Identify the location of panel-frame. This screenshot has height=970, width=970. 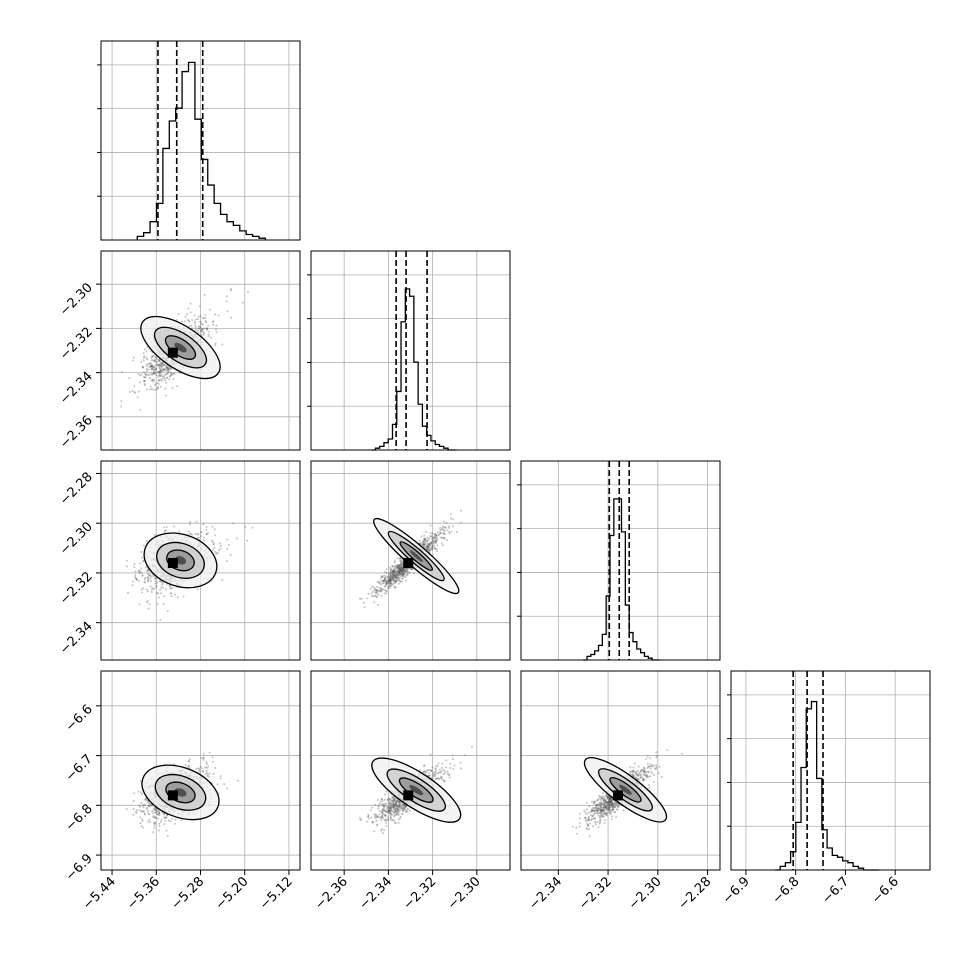
(200, 140).